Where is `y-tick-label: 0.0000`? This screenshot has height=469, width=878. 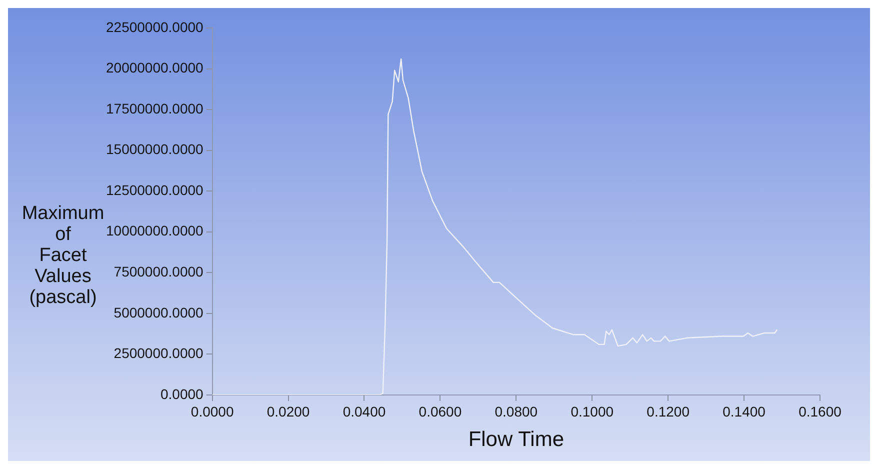
y-tick-label: 0.0000 is located at coordinates (182, 394).